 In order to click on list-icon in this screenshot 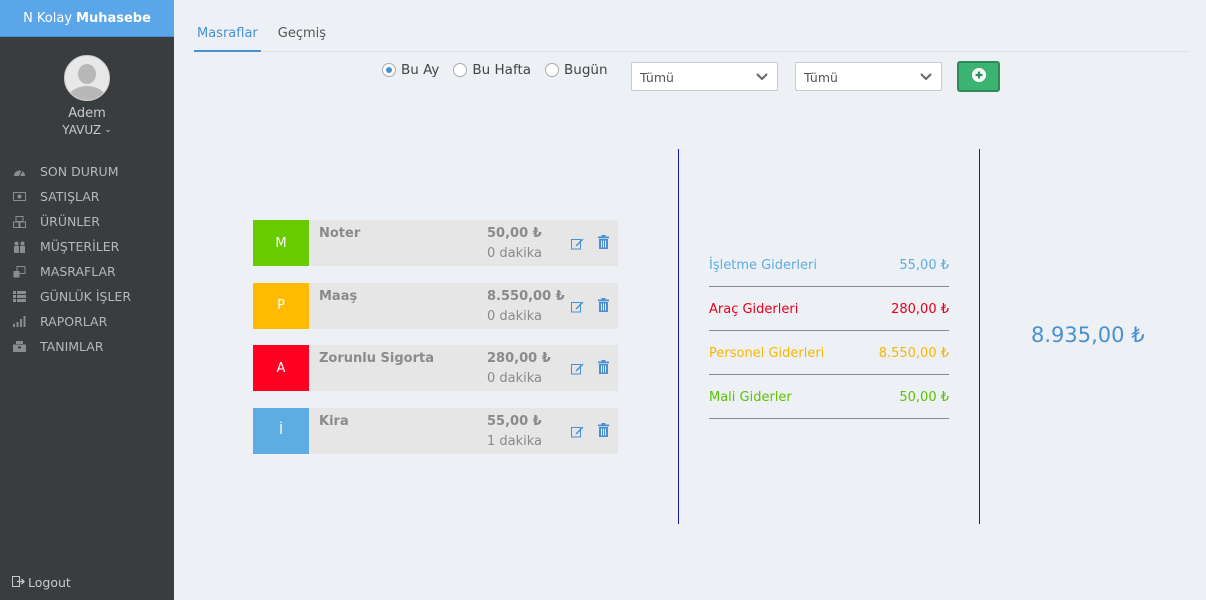, I will do `click(19, 297)`.